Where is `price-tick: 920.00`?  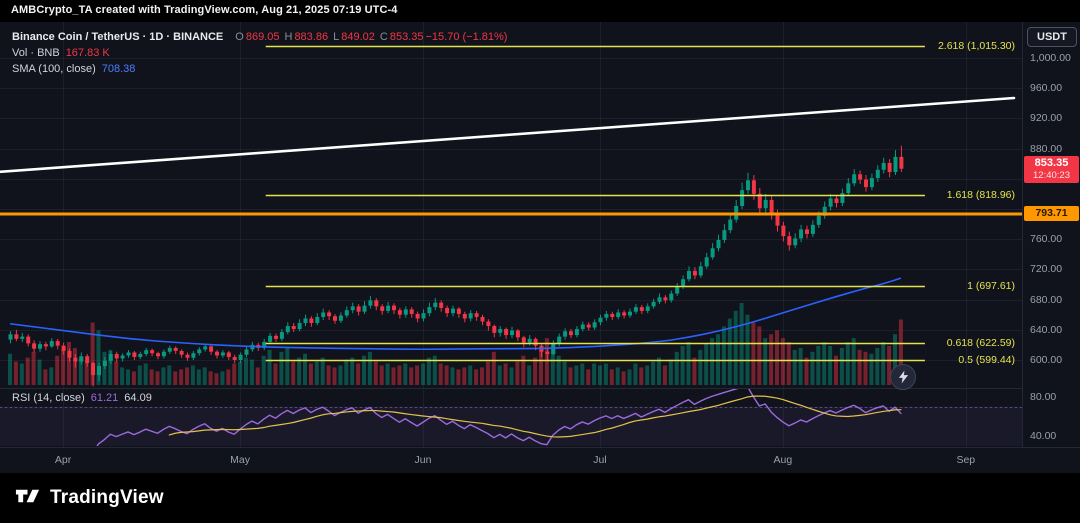
price-tick: 920.00 is located at coordinates (1046, 118).